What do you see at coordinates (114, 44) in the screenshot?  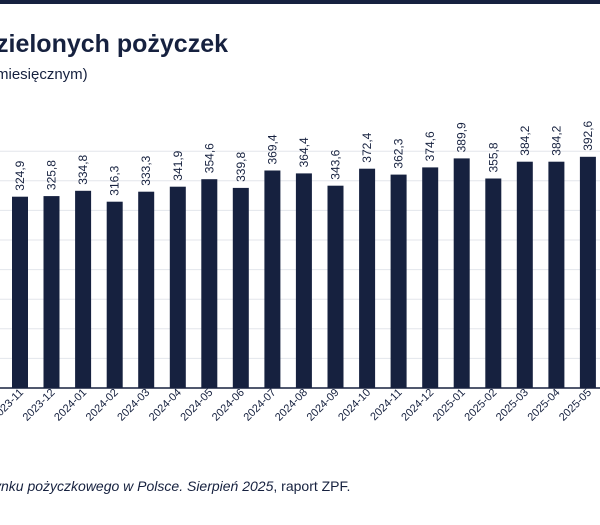 I see `chart-title: zielonych pożyczek` at bounding box center [114, 44].